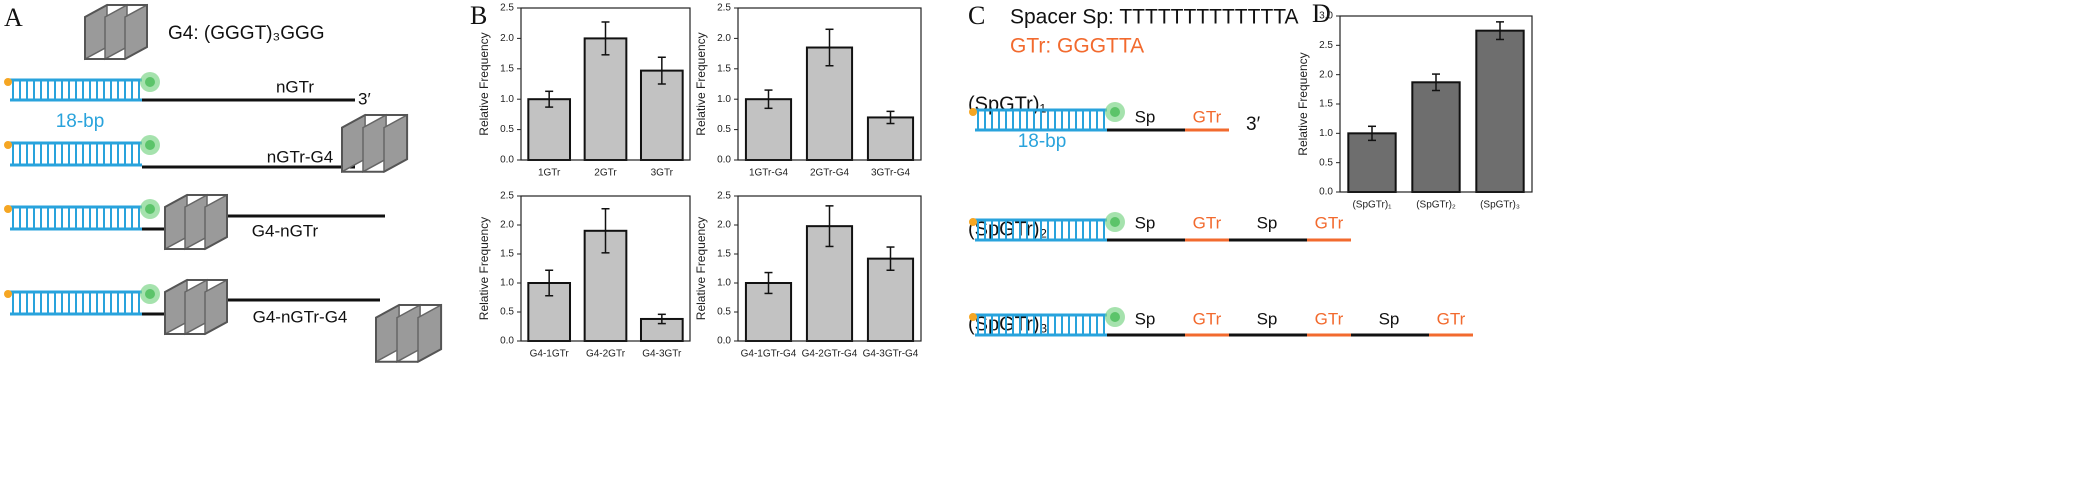  Describe the element at coordinates (606, 354) in the screenshot. I see `x-tick-label: G4-2GTr` at that location.